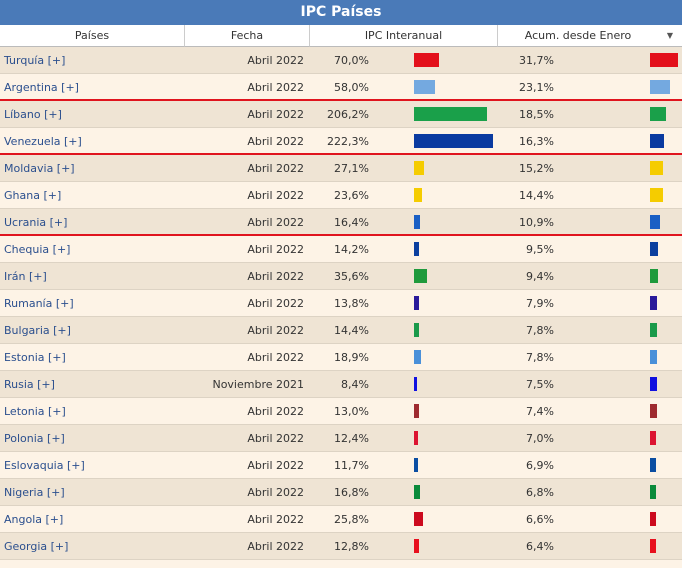 The height and width of the screenshot is (568, 682). Describe the element at coordinates (25, 276) in the screenshot. I see `country-link: Irán [+]` at that location.